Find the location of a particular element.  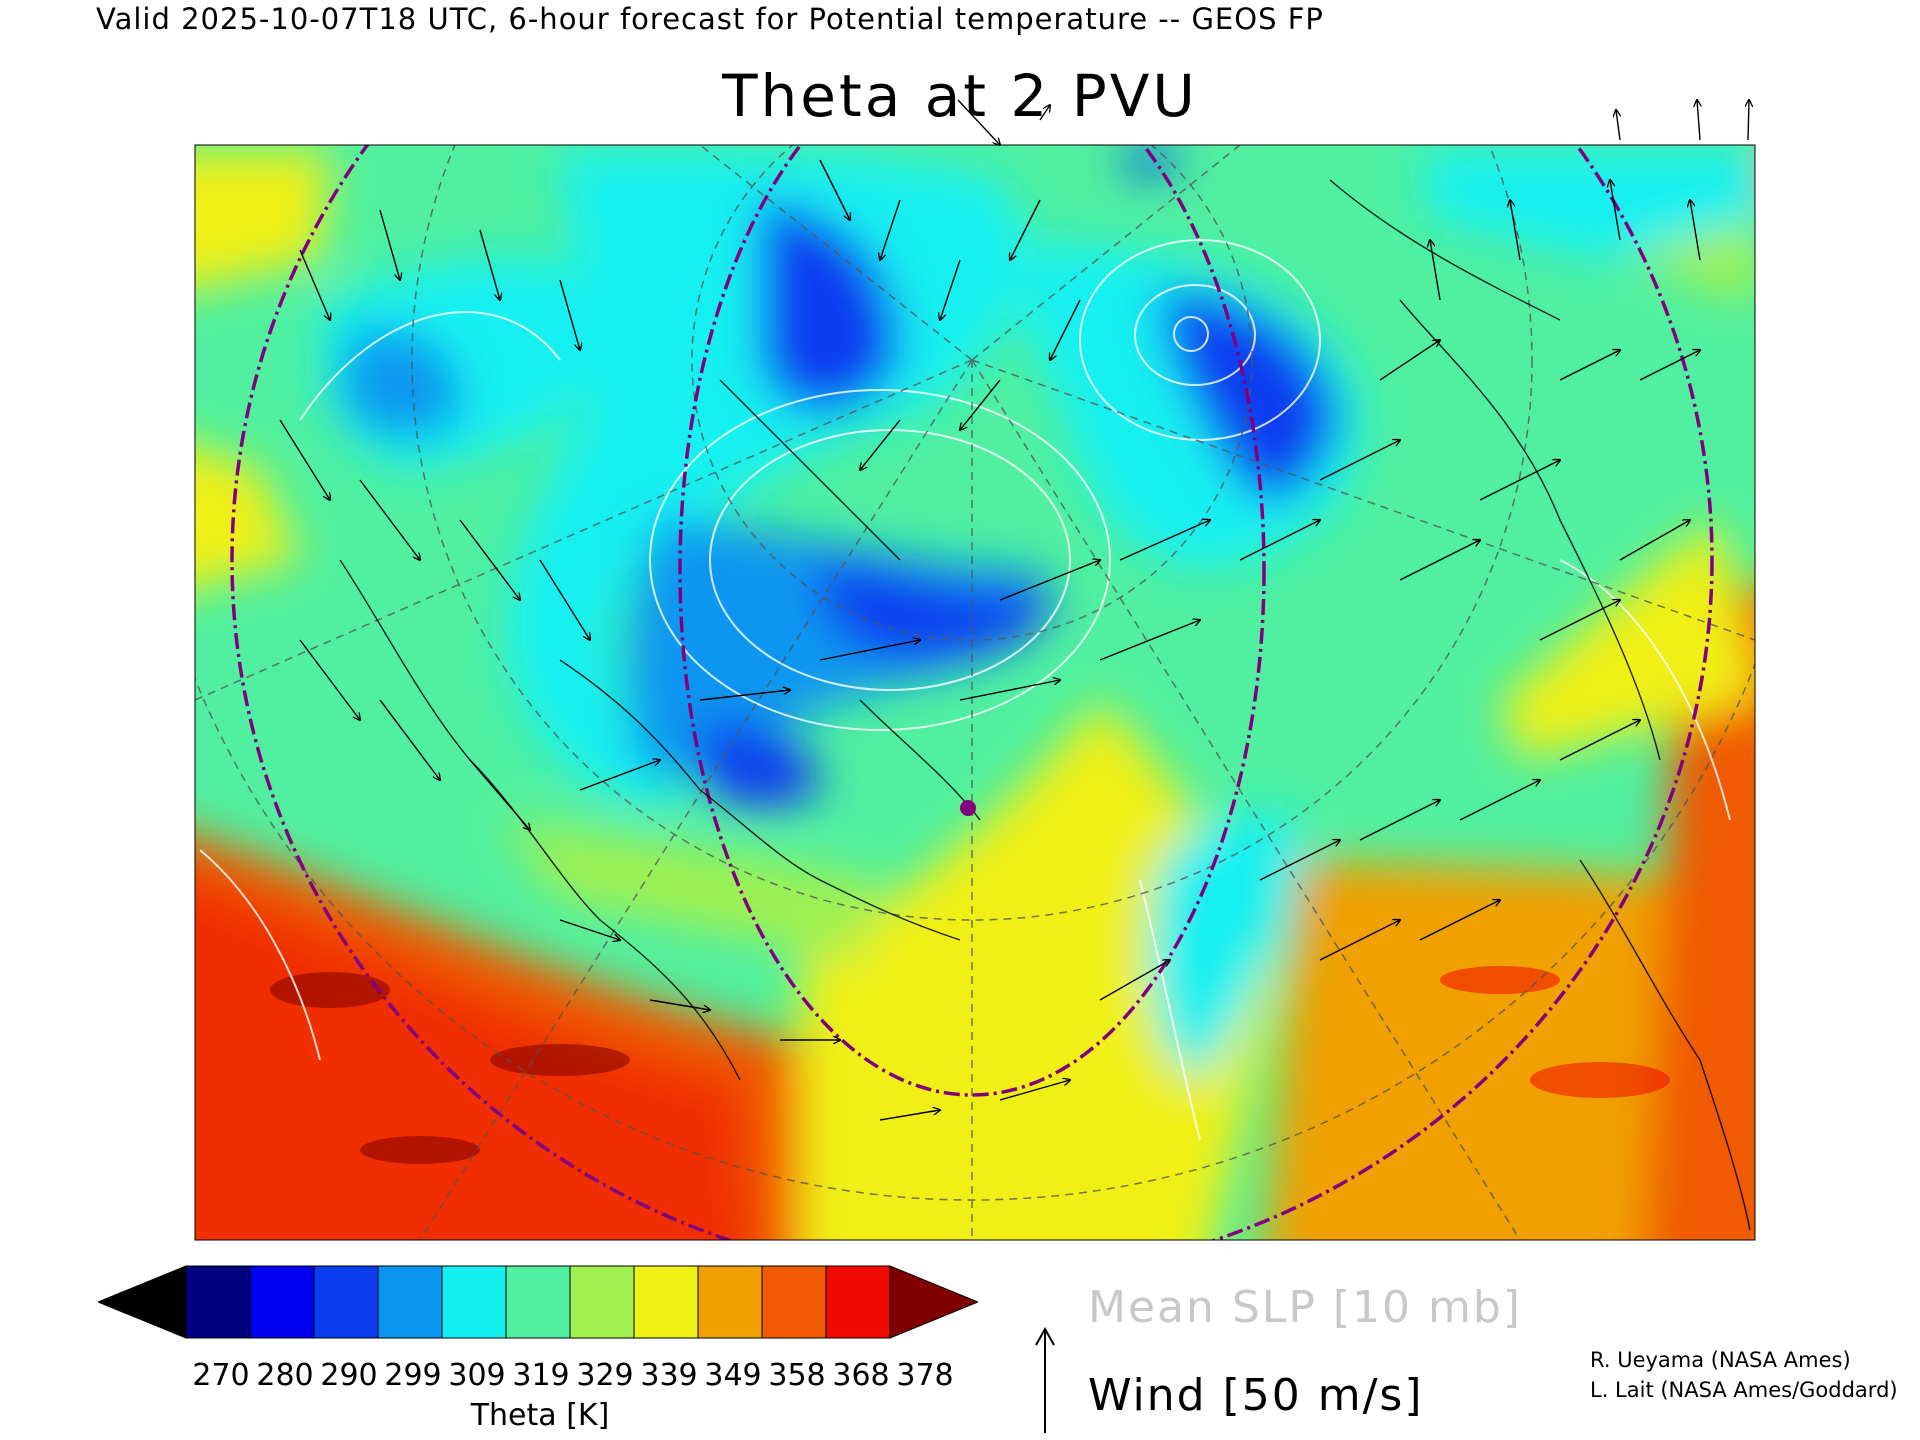

credit-line-1: R. Ueyama (NASA Ames) is located at coordinates (1720, 1360).